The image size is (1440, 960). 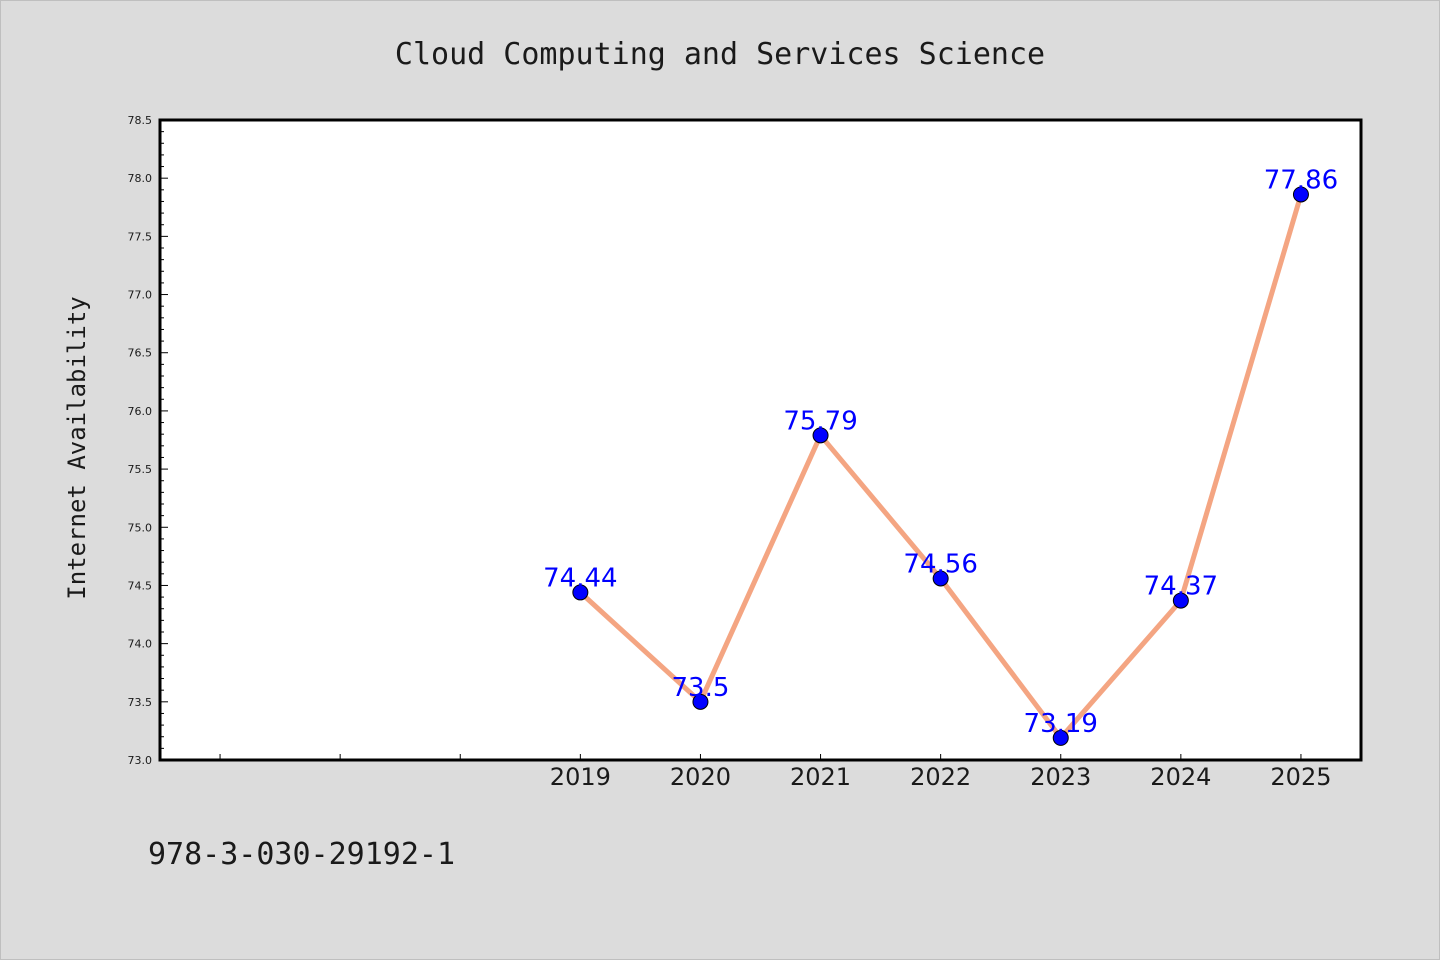 What do you see at coordinates (140, 411) in the screenshot?
I see `y-tick-label: 76.0` at bounding box center [140, 411].